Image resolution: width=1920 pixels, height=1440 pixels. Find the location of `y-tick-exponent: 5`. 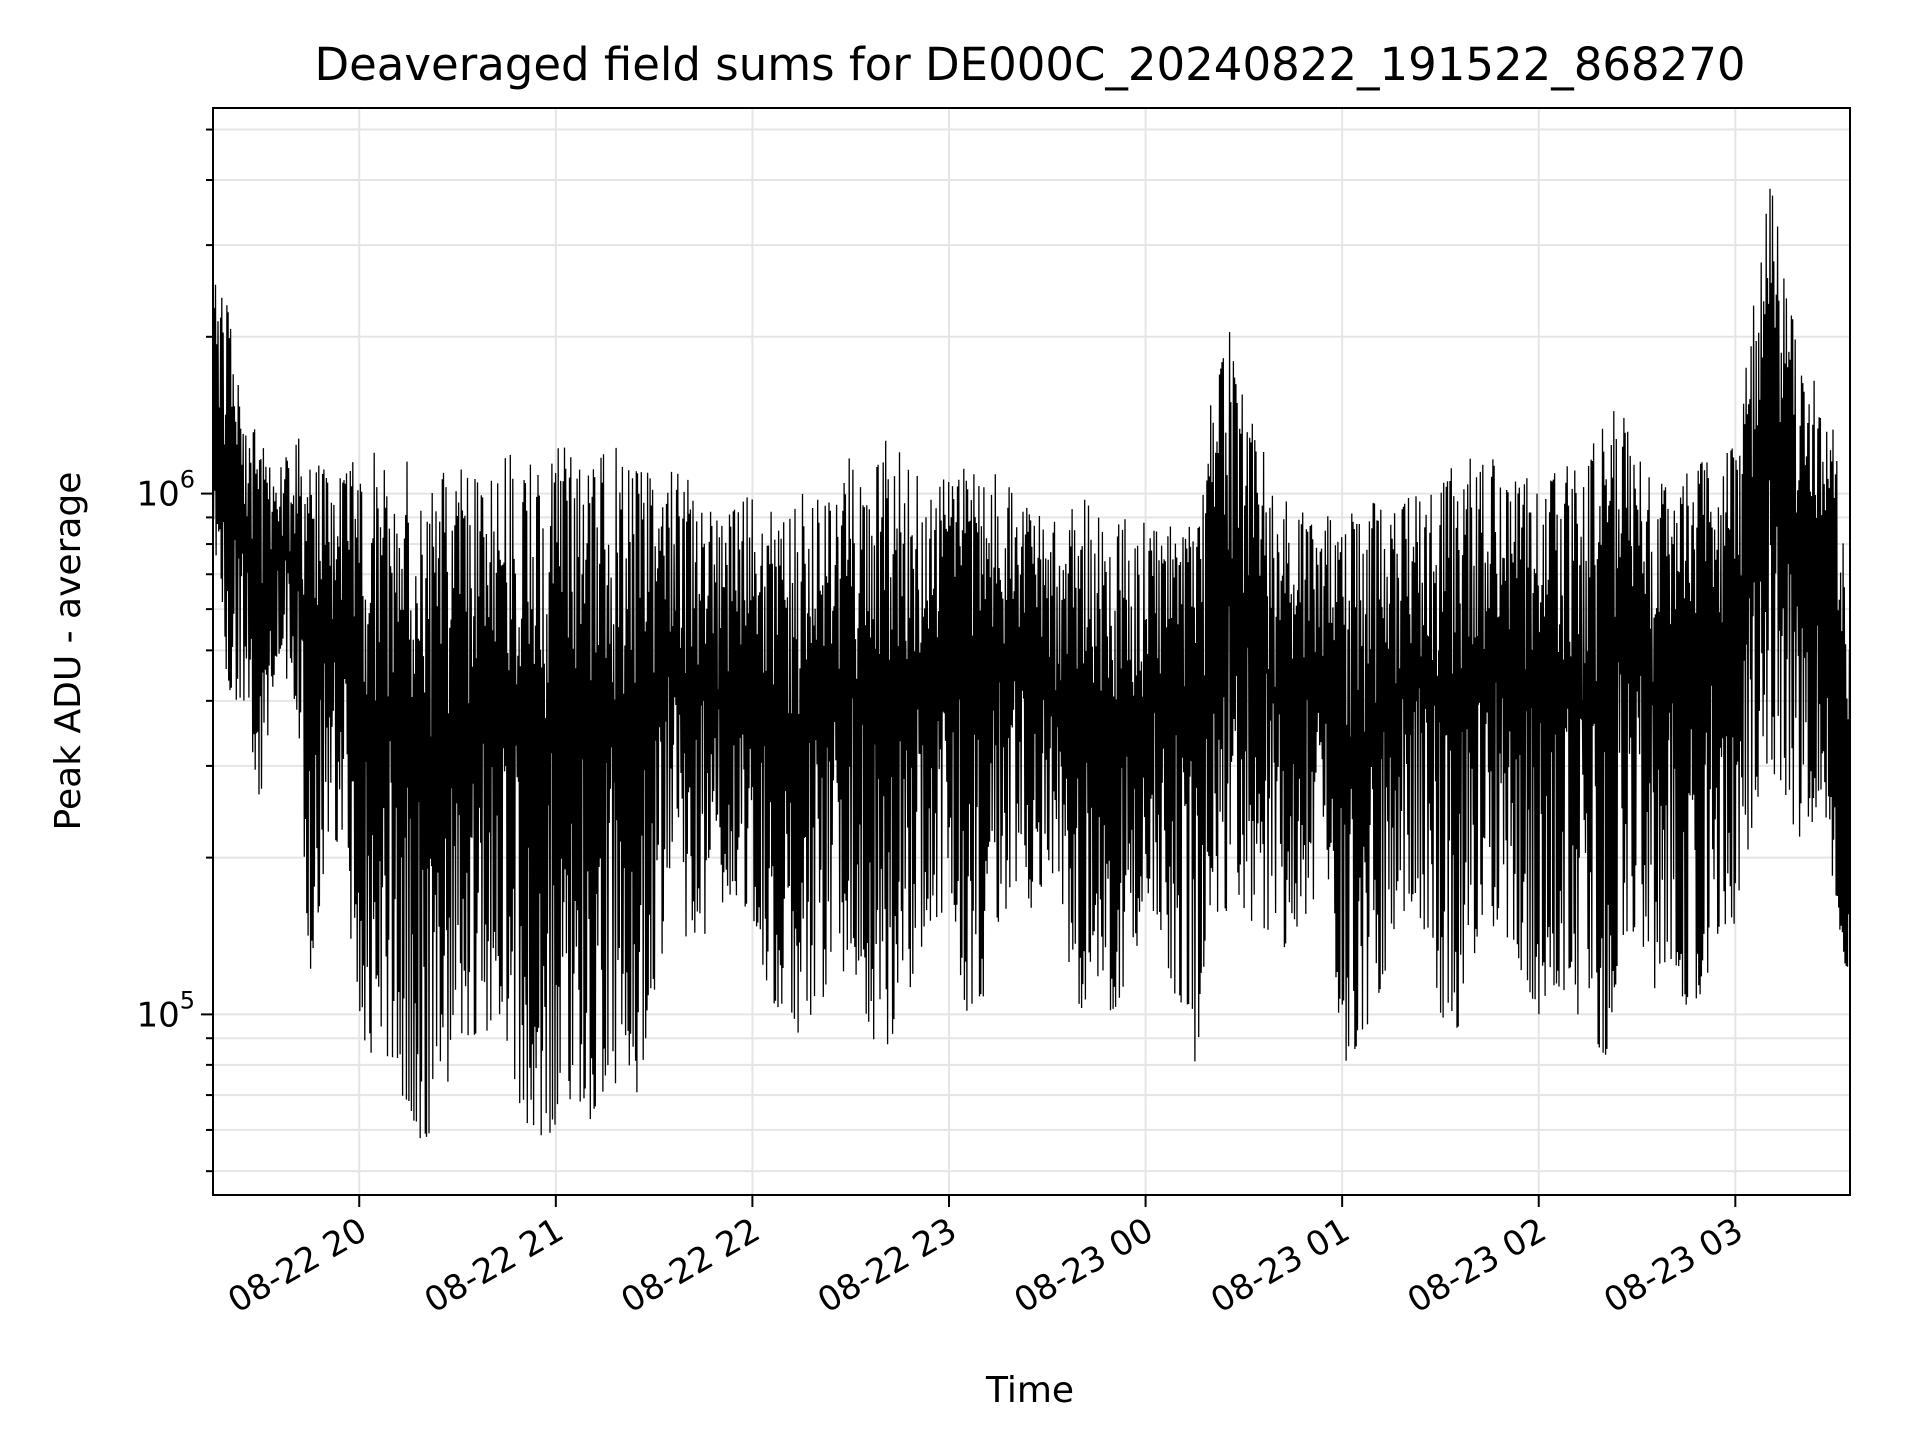

y-tick-exponent: 5 is located at coordinates (187, 1000).